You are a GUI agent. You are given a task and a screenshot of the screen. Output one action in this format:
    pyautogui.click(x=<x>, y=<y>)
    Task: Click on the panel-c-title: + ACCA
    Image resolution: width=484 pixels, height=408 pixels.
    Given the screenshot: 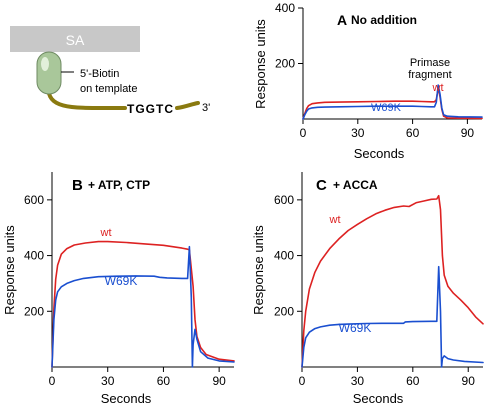 What is the action you would take?
    pyautogui.click(x=355, y=185)
    